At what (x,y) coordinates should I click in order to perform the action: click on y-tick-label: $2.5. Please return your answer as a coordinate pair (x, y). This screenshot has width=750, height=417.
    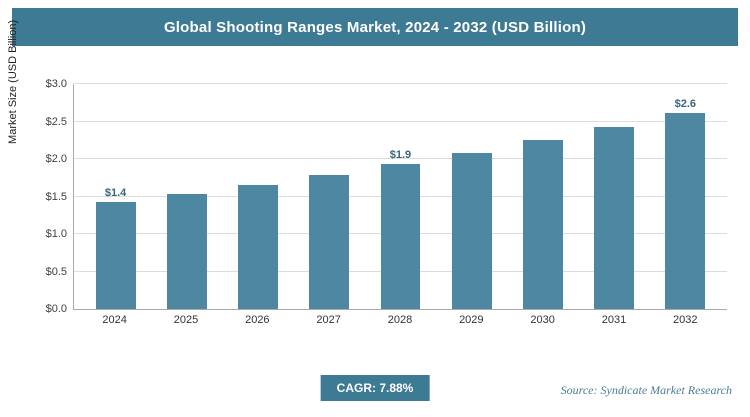
    Looking at the image, I should click on (56, 121).